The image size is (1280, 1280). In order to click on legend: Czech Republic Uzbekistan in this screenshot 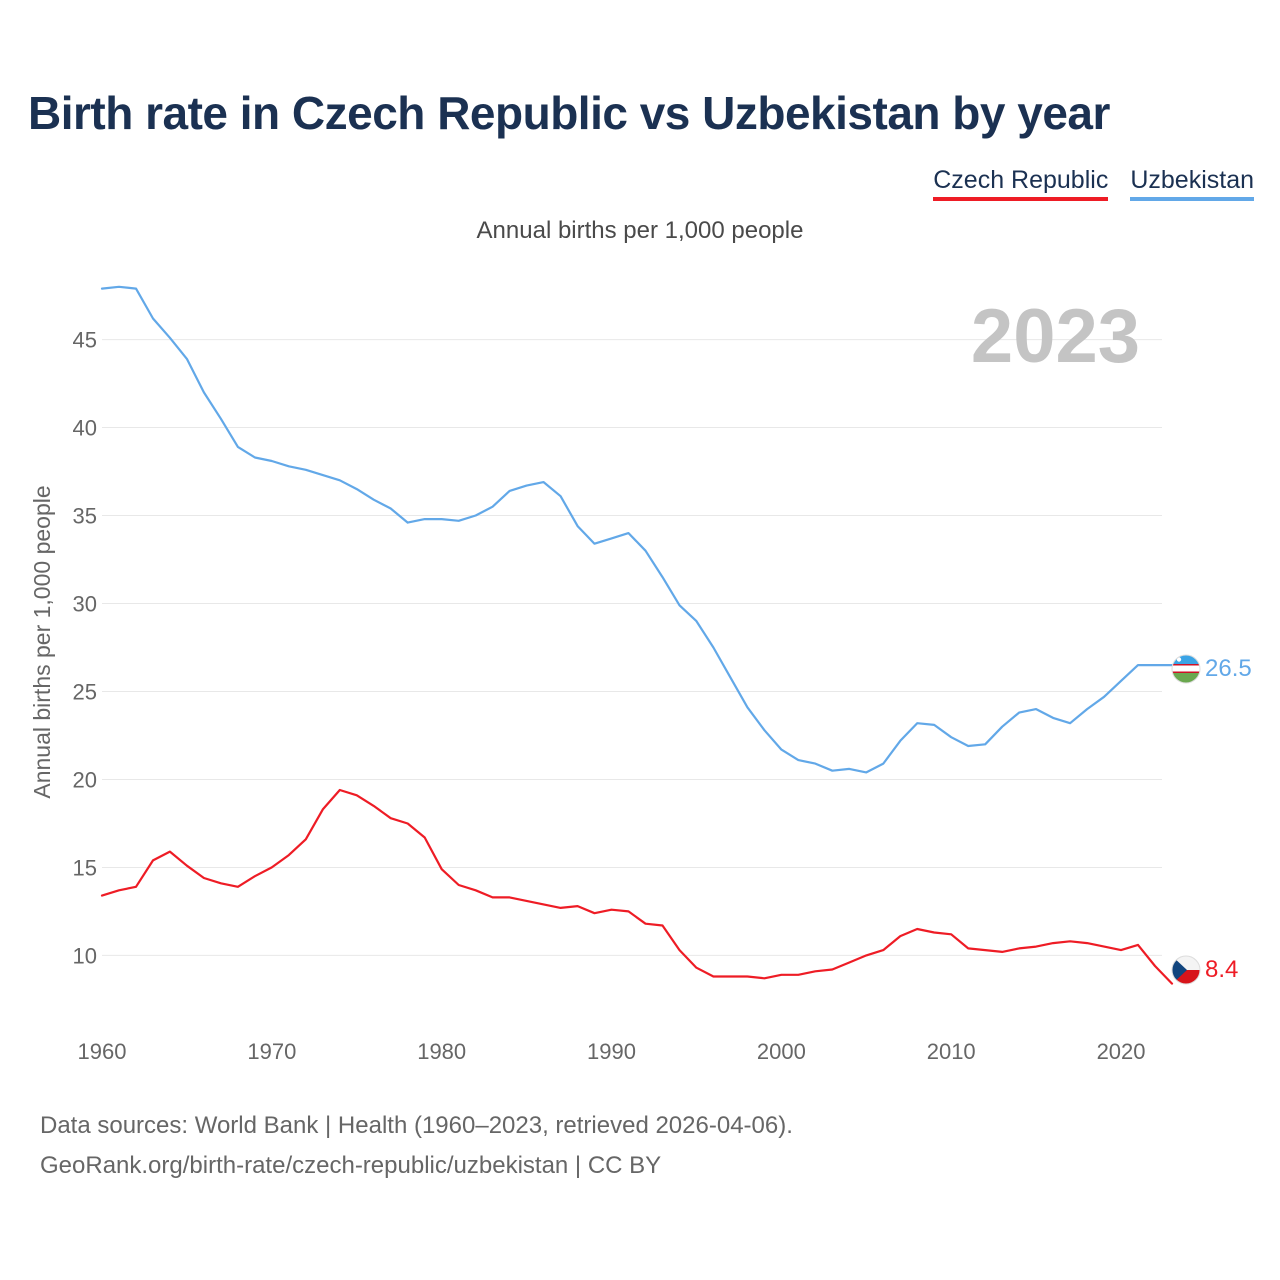, I will do `click(1093, 183)`.